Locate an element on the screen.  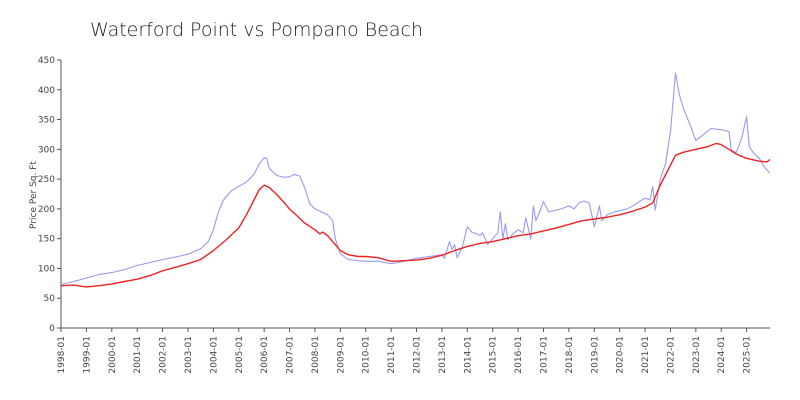
x-tick-label: 2006-01 is located at coordinates (265, 355).